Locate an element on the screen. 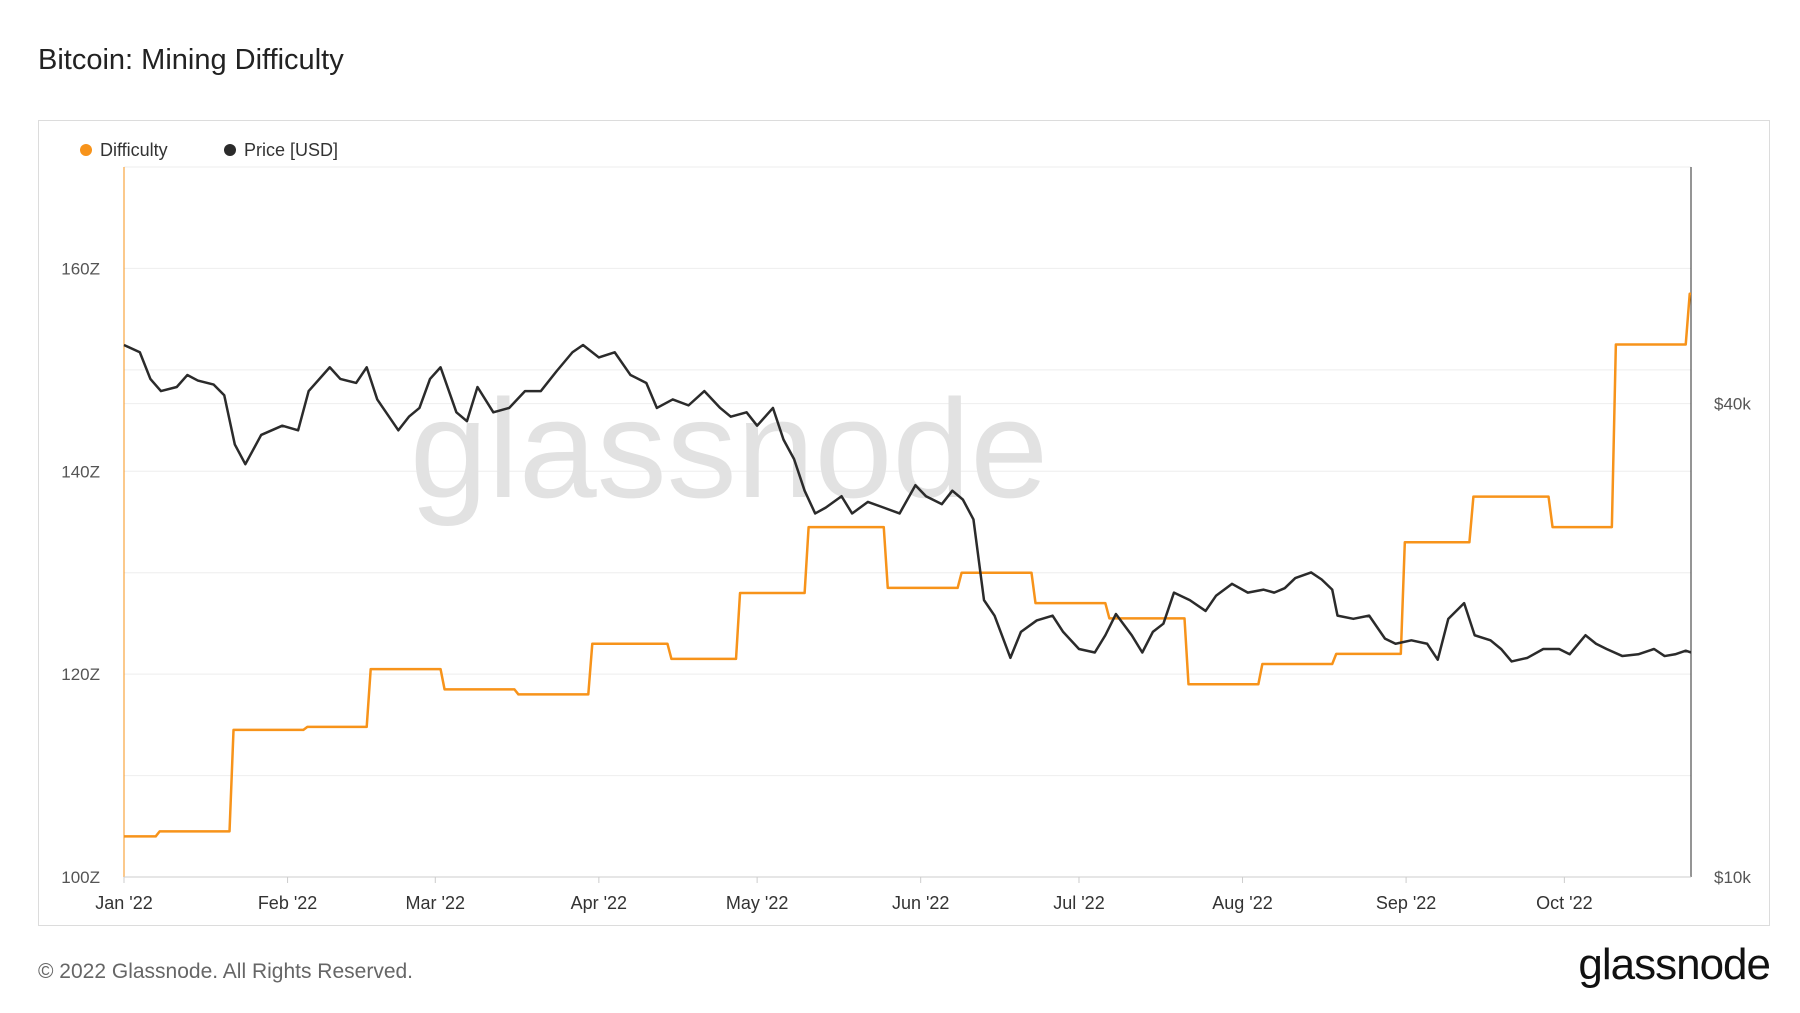  x-tick-label: Feb '22 is located at coordinates (287, 903).